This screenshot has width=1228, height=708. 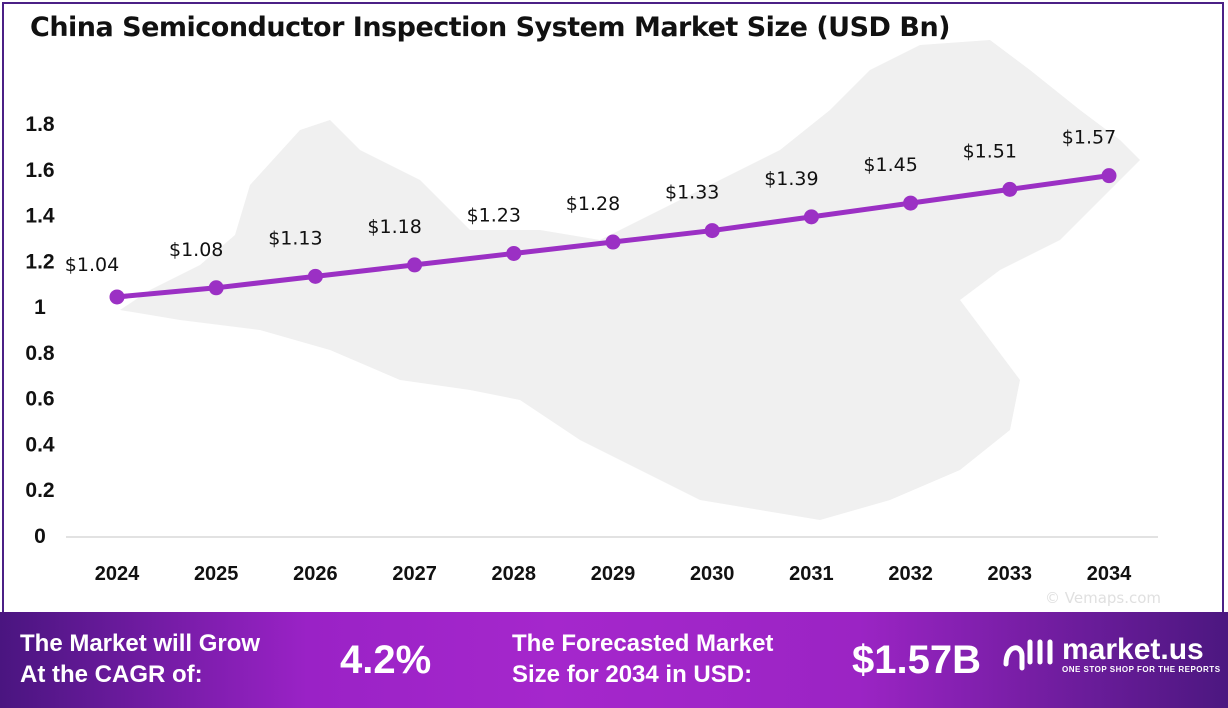 I want to click on watermark: © Vemaps.com, so click(x=1103, y=598).